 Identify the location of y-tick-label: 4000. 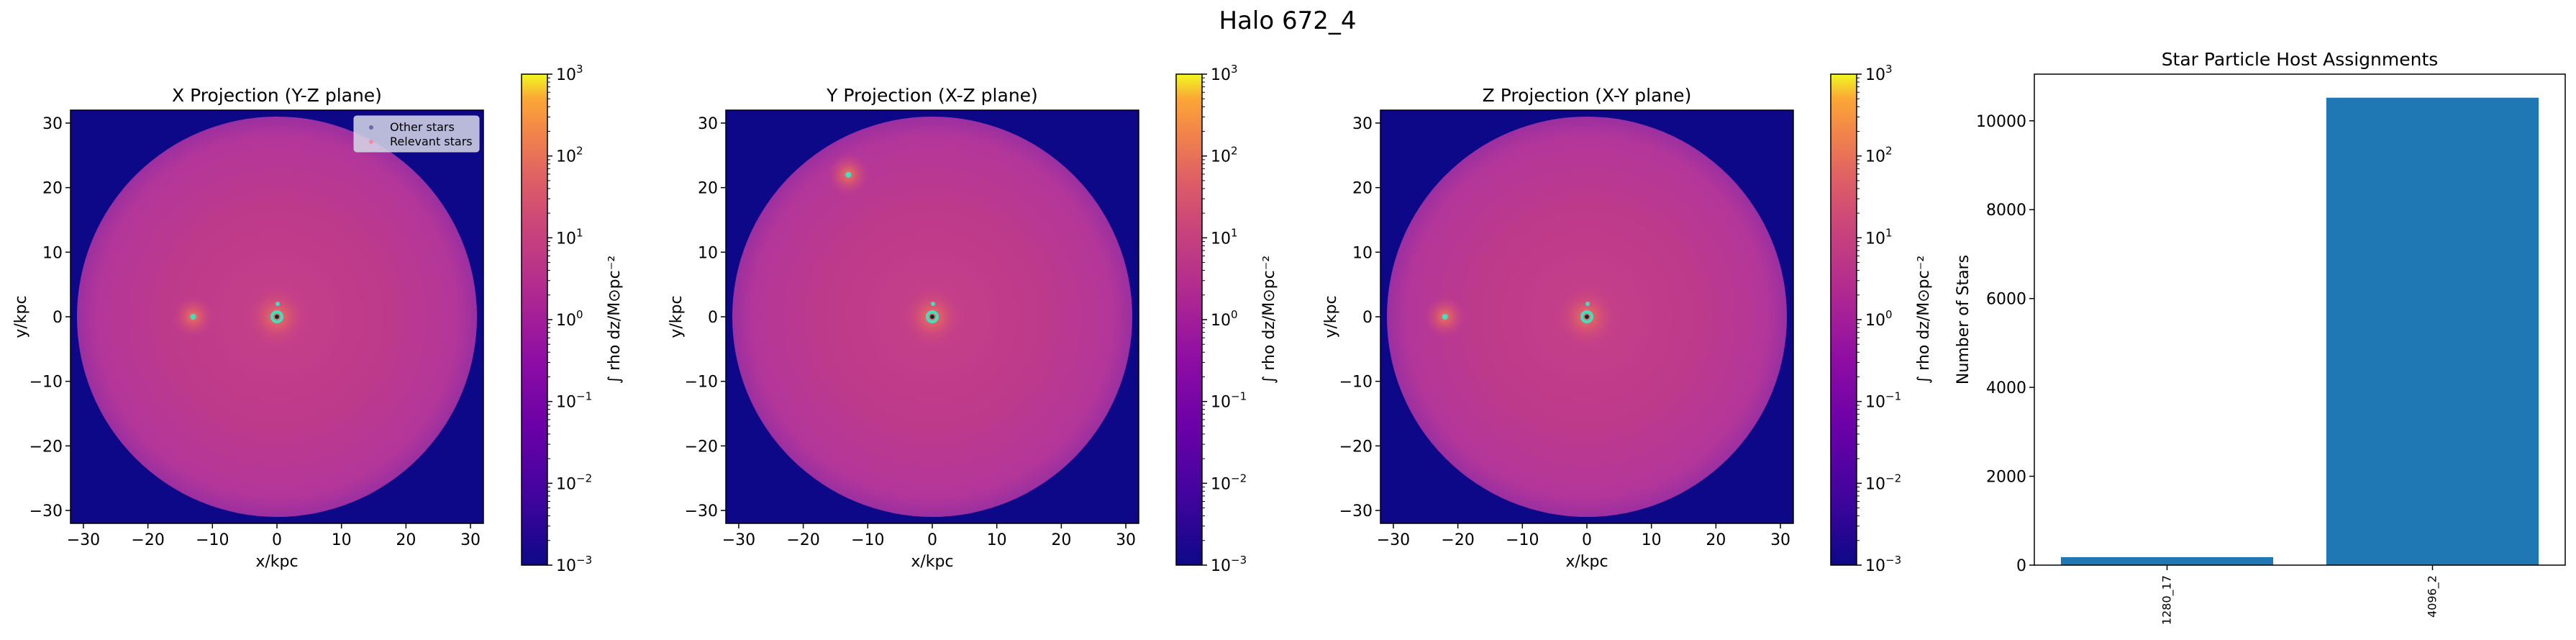
(2006, 388).